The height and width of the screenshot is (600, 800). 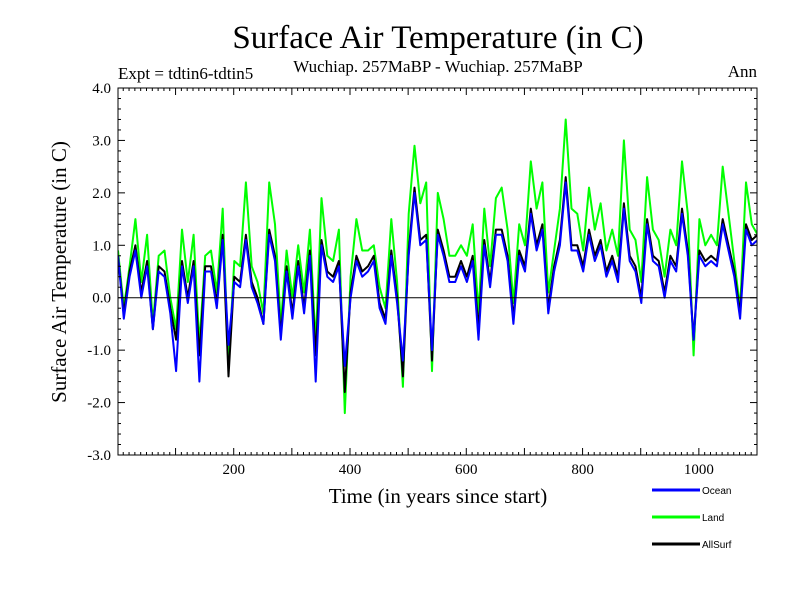 I want to click on x-axis-label: Time (in years since start), so click(x=438, y=496).